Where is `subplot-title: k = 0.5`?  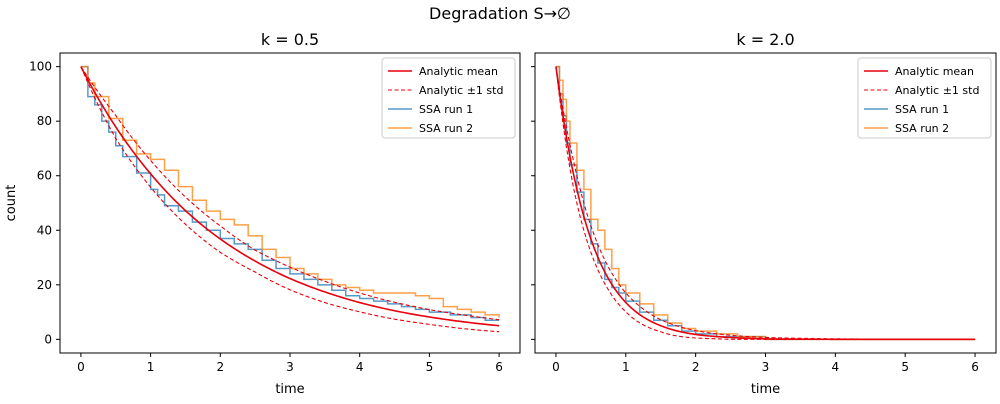 subplot-title: k = 0.5 is located at coordinates (290, 39).